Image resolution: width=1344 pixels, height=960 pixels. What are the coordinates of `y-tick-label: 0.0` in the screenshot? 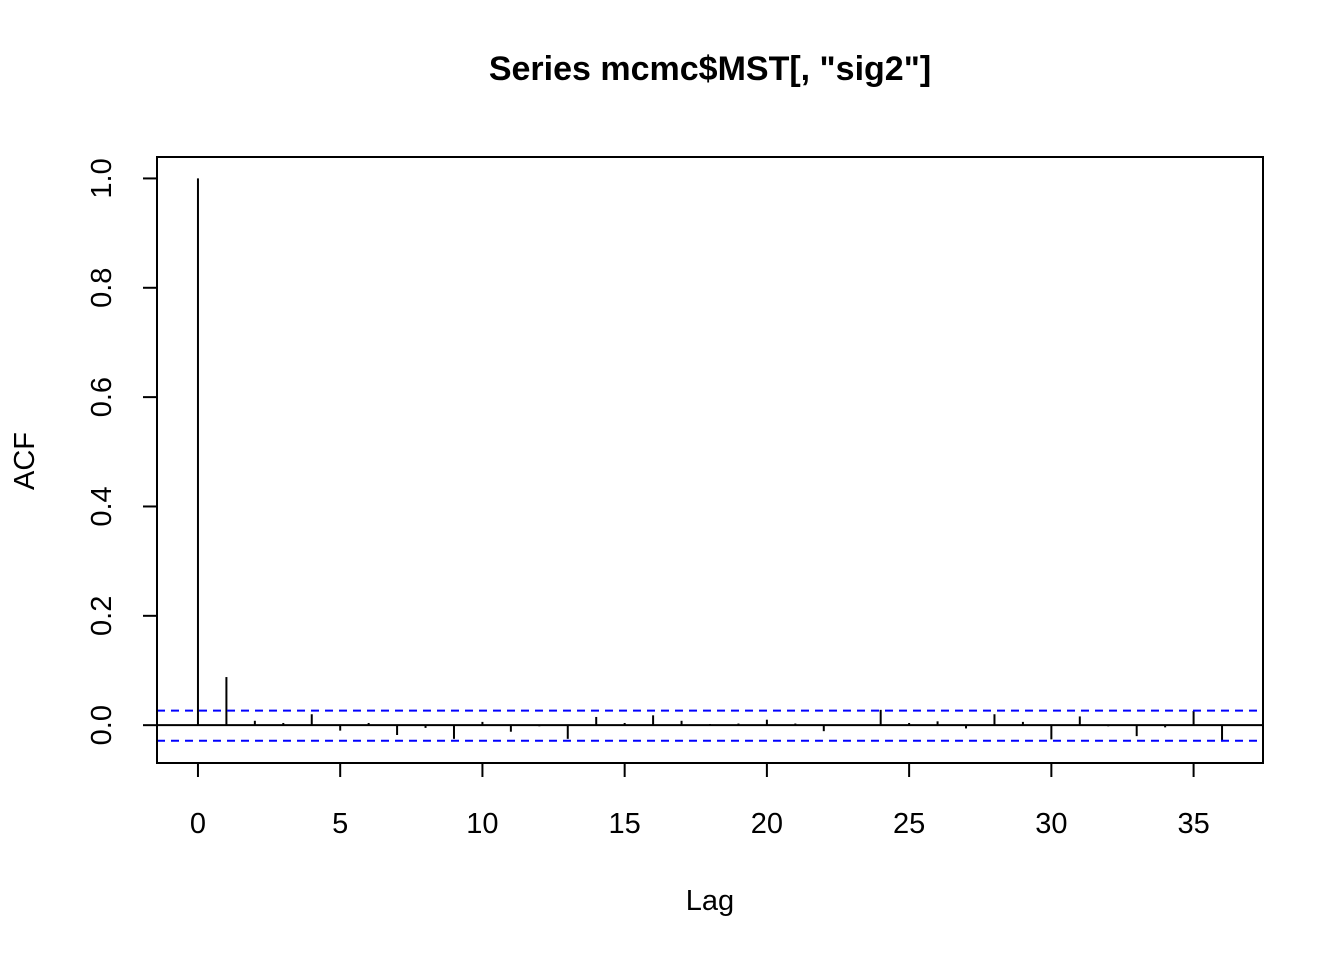 It's located at (102, 725).